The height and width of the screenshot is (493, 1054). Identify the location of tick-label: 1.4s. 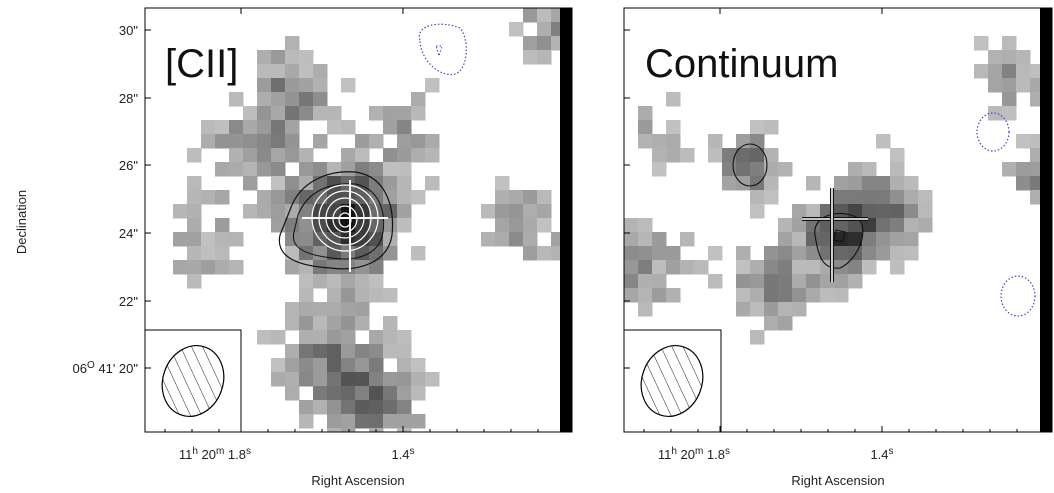
(881, 454).